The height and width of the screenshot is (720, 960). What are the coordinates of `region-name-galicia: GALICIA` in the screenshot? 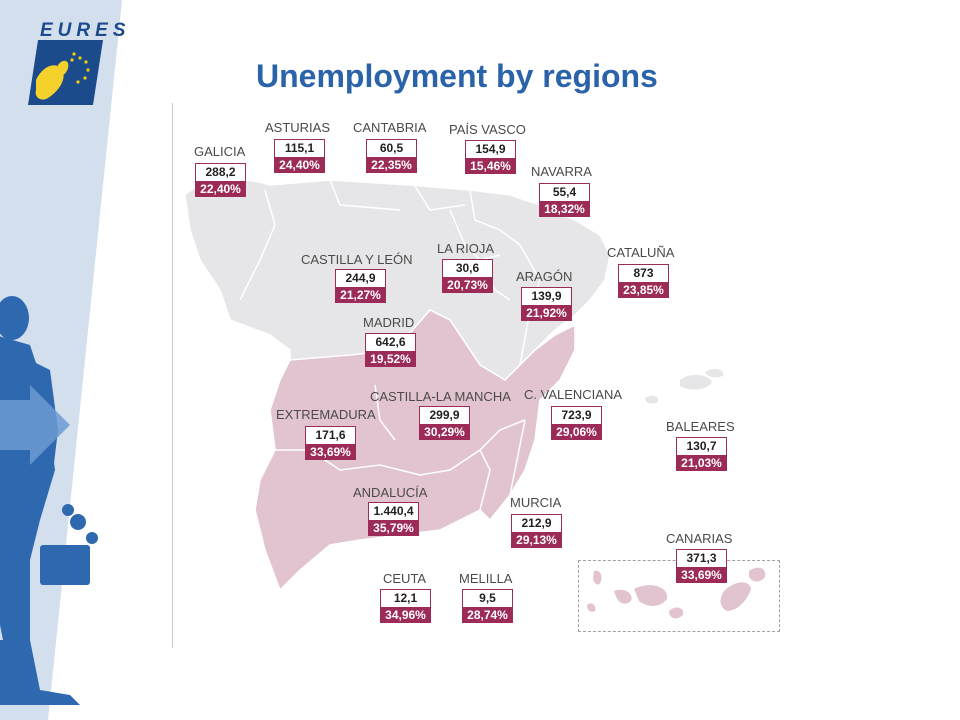 It's located at (220, 151).